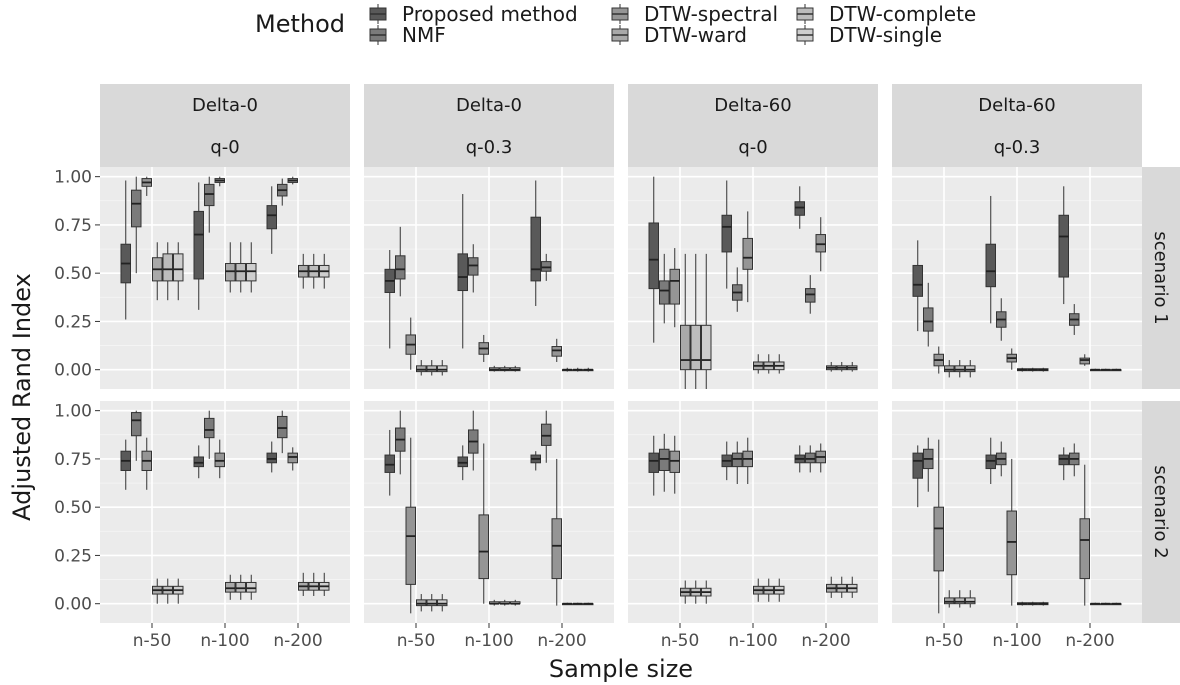 The image size is (1180, 685). Describe the element at coordinates (1089, 641) in the screenshot. I see `x-tick-label: n-200` at that location.